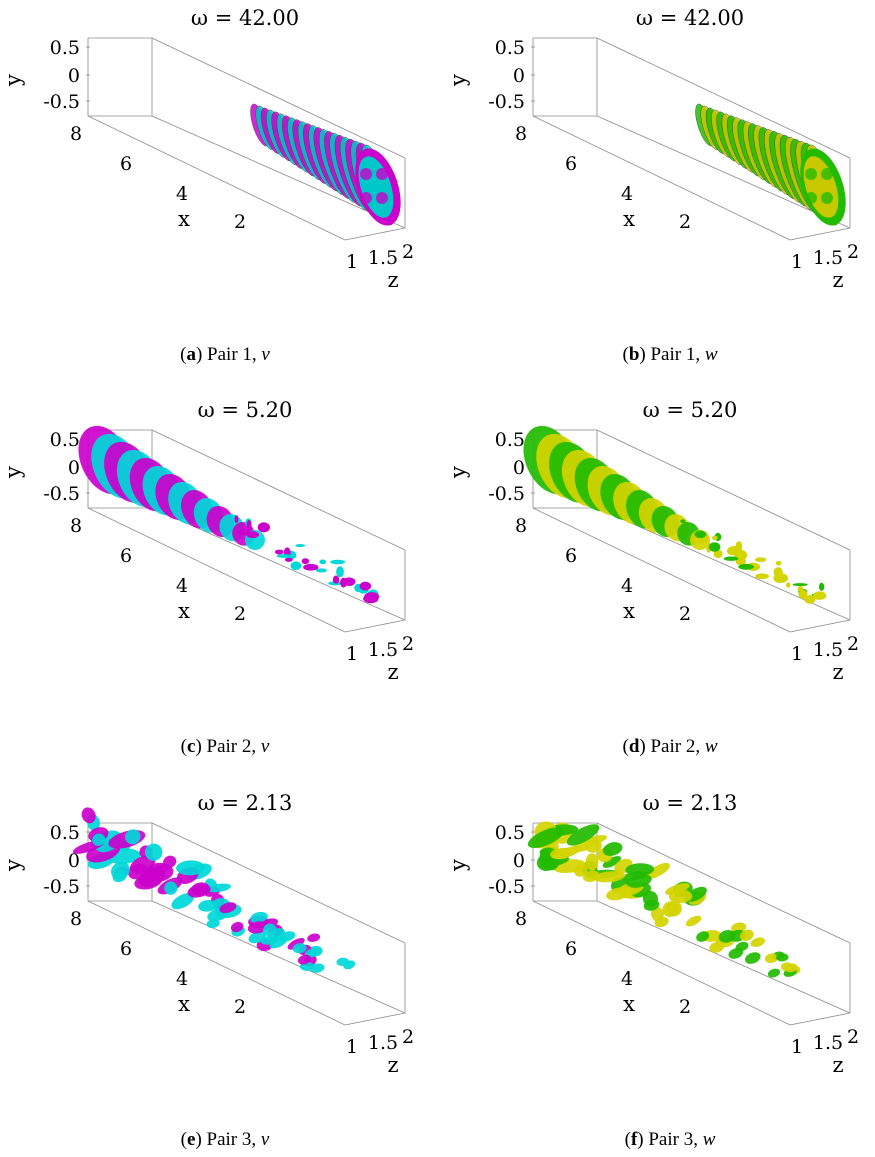 The image size is (875, 1157). I want to click on panel-caption: (f) Pair 3, w, so click(670, 1139).